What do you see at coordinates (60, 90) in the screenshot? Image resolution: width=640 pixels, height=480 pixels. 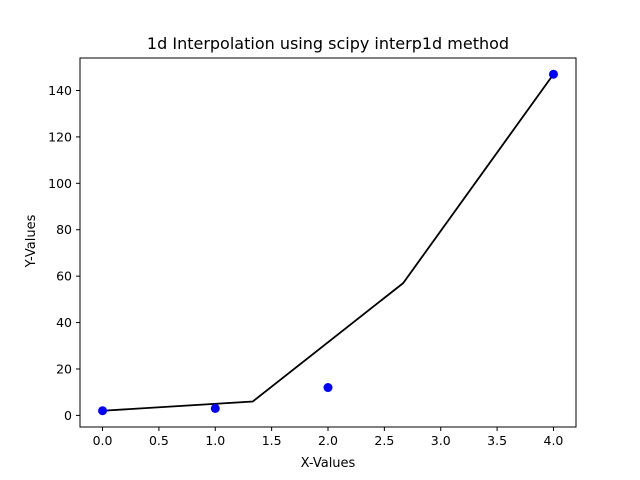 I see `y-tick-label: 140` at bounding box center [60, 90].